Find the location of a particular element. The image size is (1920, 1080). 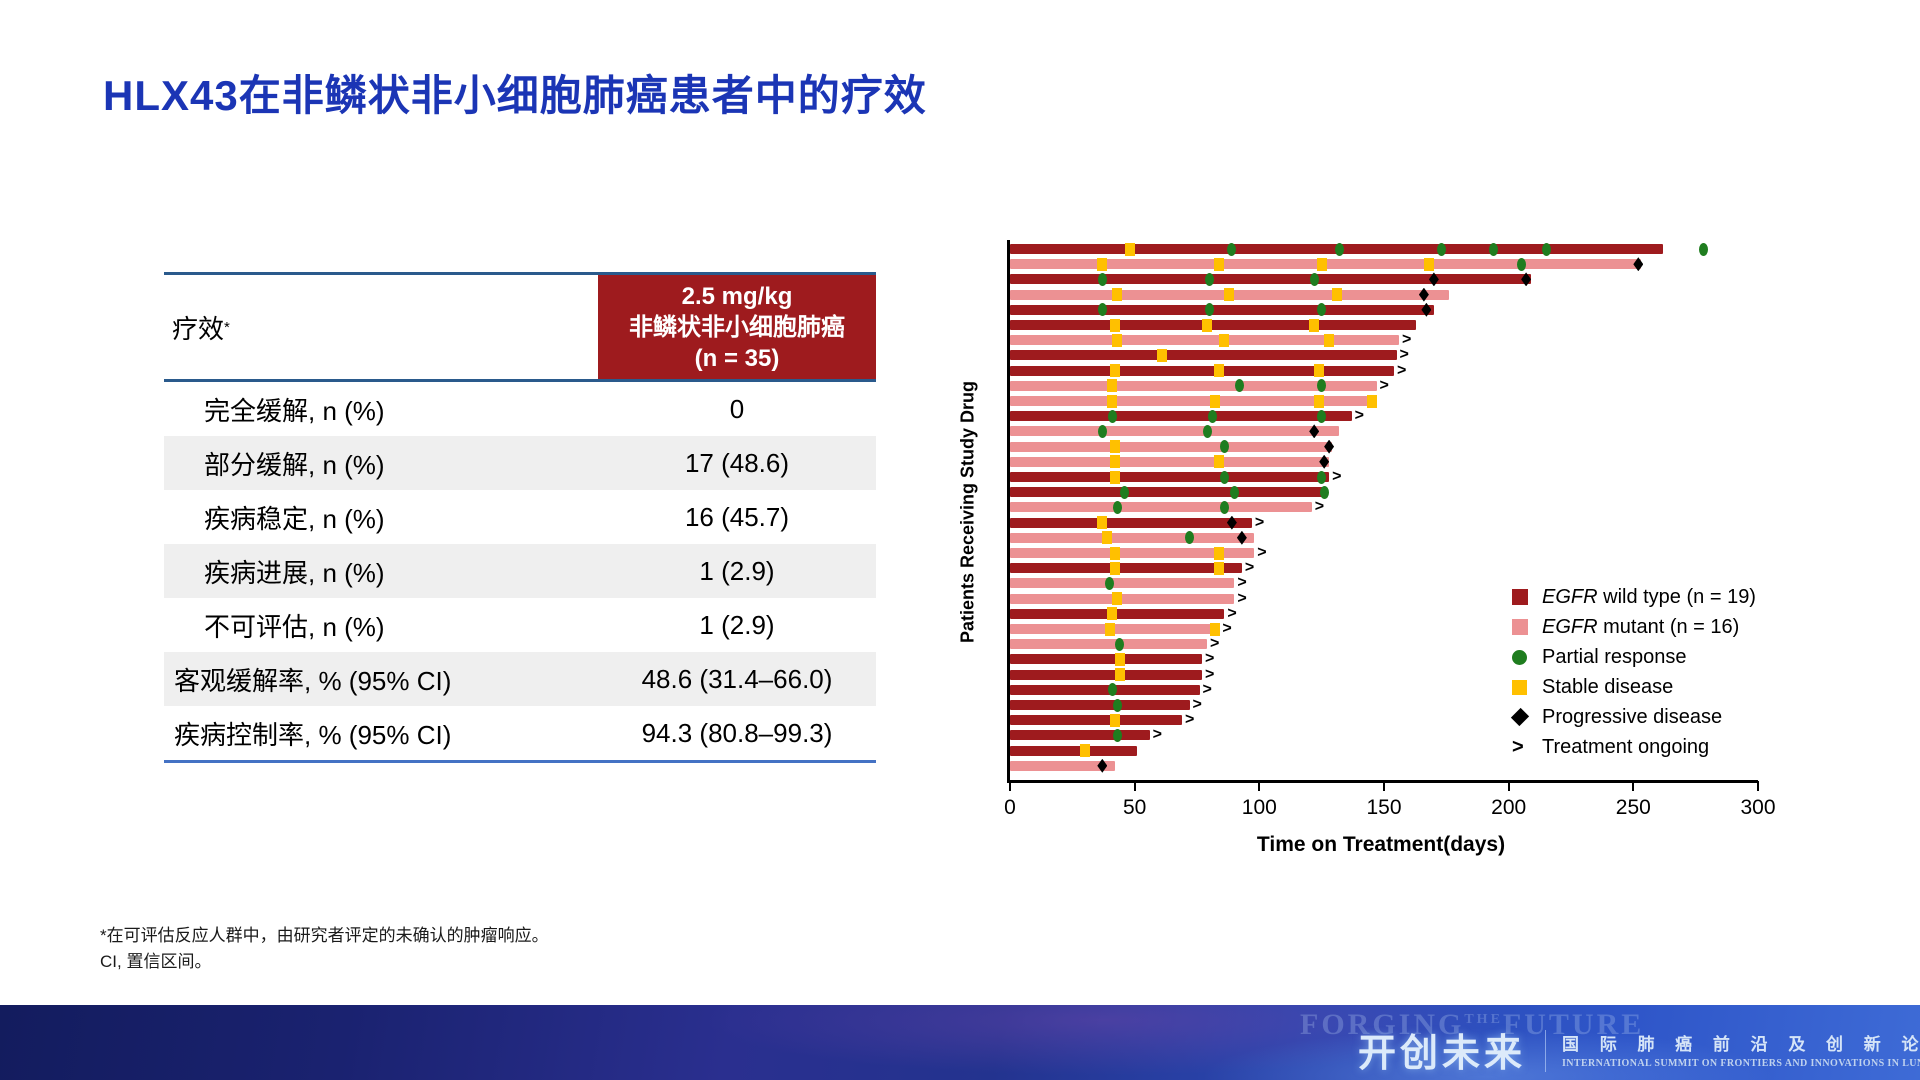

legend-marker-PR is located at coordinates (1527, 657).